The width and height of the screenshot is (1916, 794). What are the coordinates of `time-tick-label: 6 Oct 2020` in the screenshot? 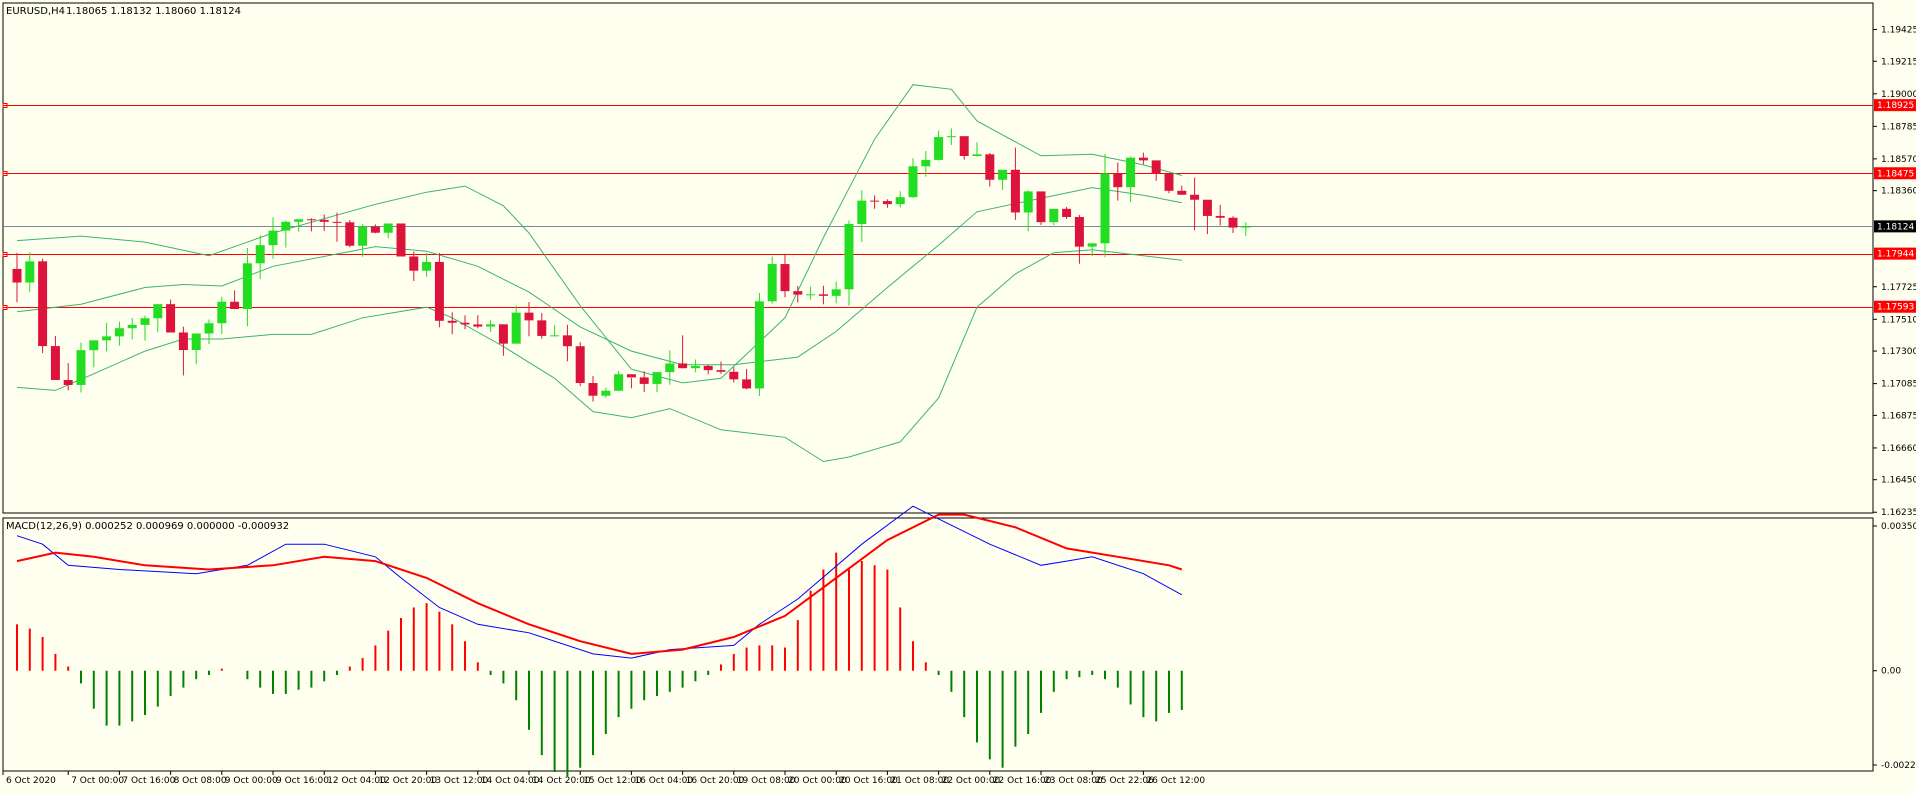 It's located at (31, 781).